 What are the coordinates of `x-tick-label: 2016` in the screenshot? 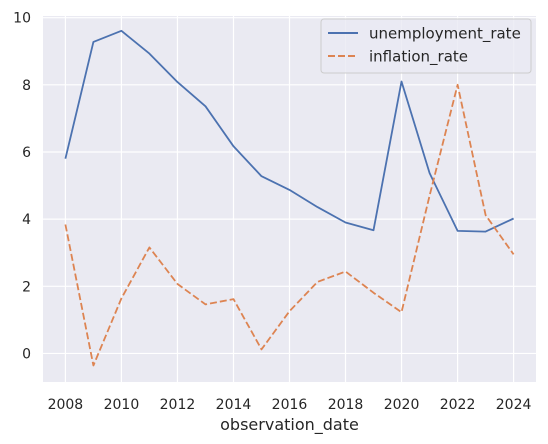 It's located at (290, 405).